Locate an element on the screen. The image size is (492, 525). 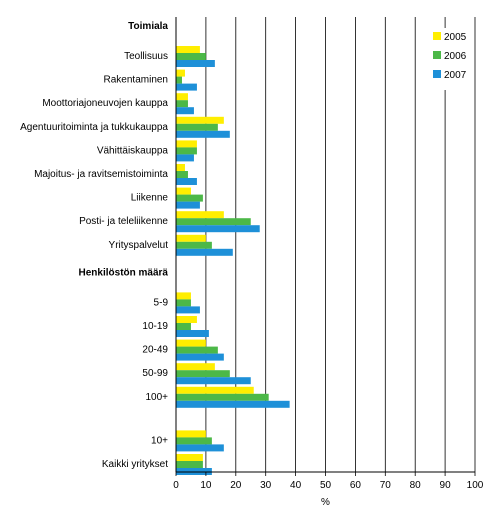
category-label: 50-99 is located at coordinates (155, 373).